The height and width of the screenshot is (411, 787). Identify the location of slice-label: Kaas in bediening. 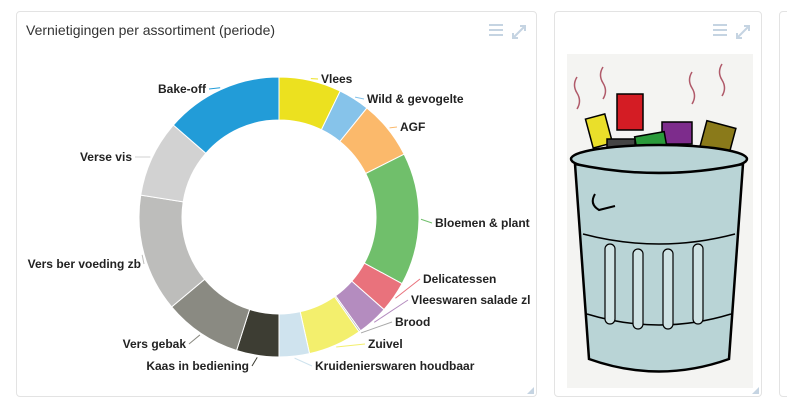
(197, 366).